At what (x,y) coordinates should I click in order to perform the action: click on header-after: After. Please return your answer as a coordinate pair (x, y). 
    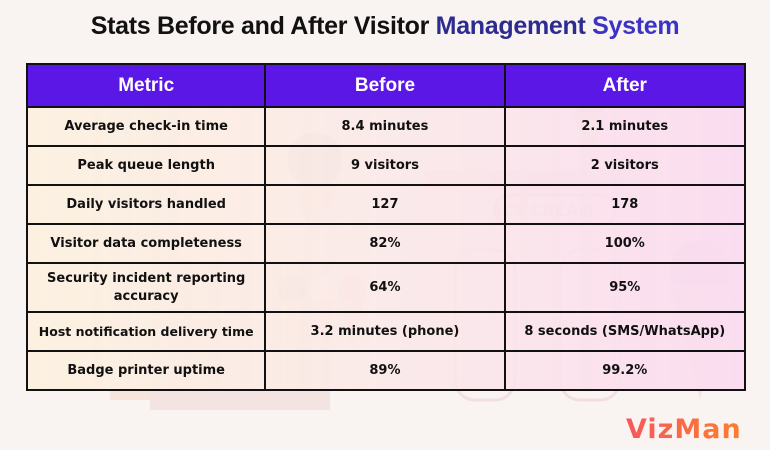
    Looking at the image, I should click on (625, 85).